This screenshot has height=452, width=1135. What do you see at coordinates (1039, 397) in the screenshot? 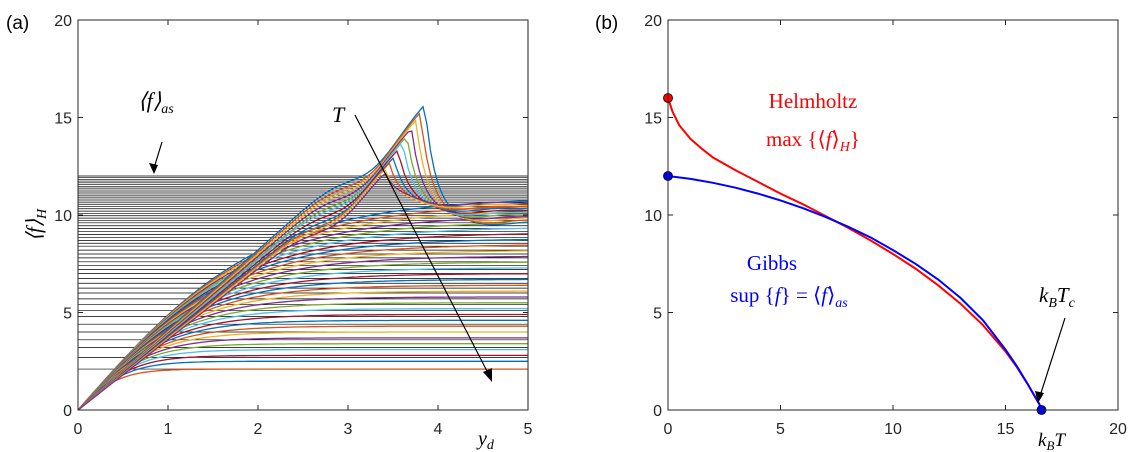
I see `critical-arrowhead` at bounding box center [1039, 397].